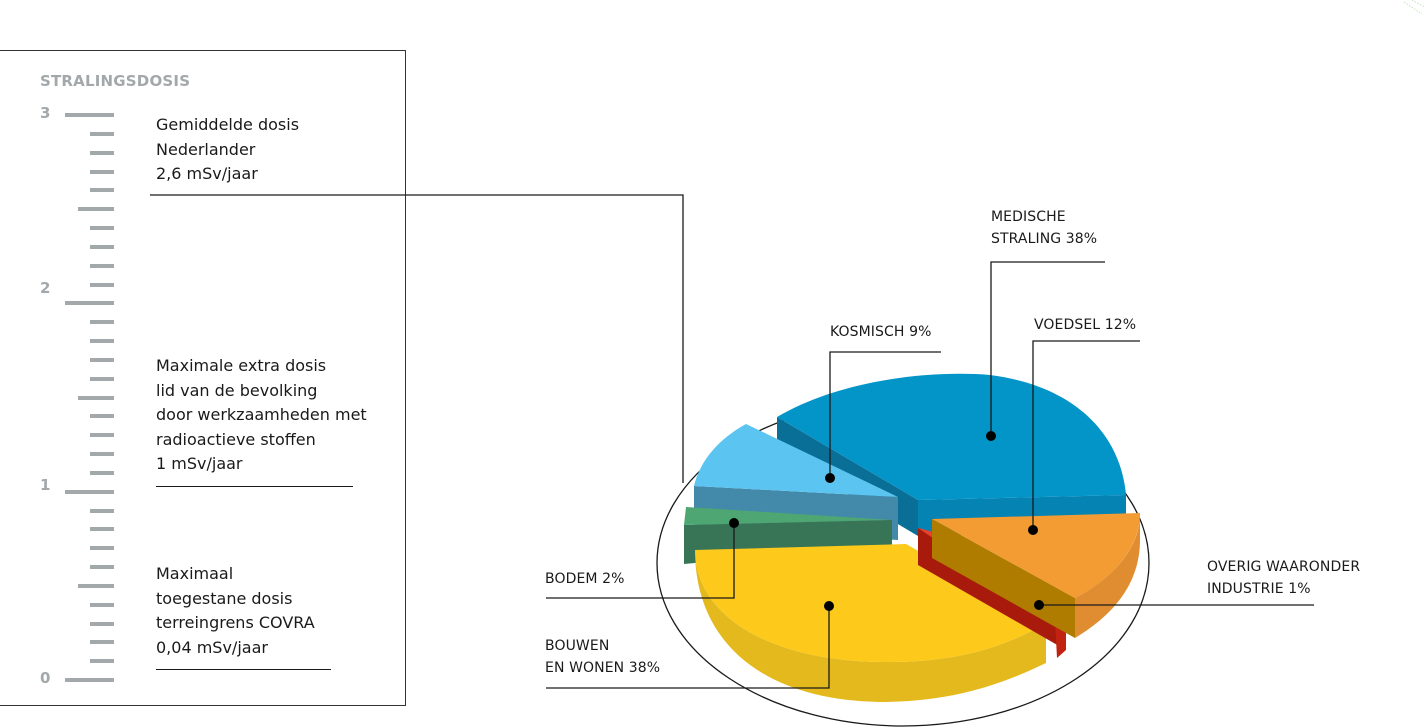 This screenshot has width=1424, height=728. I want to click on note-max-extra-dose-underline, so click(254, 486).